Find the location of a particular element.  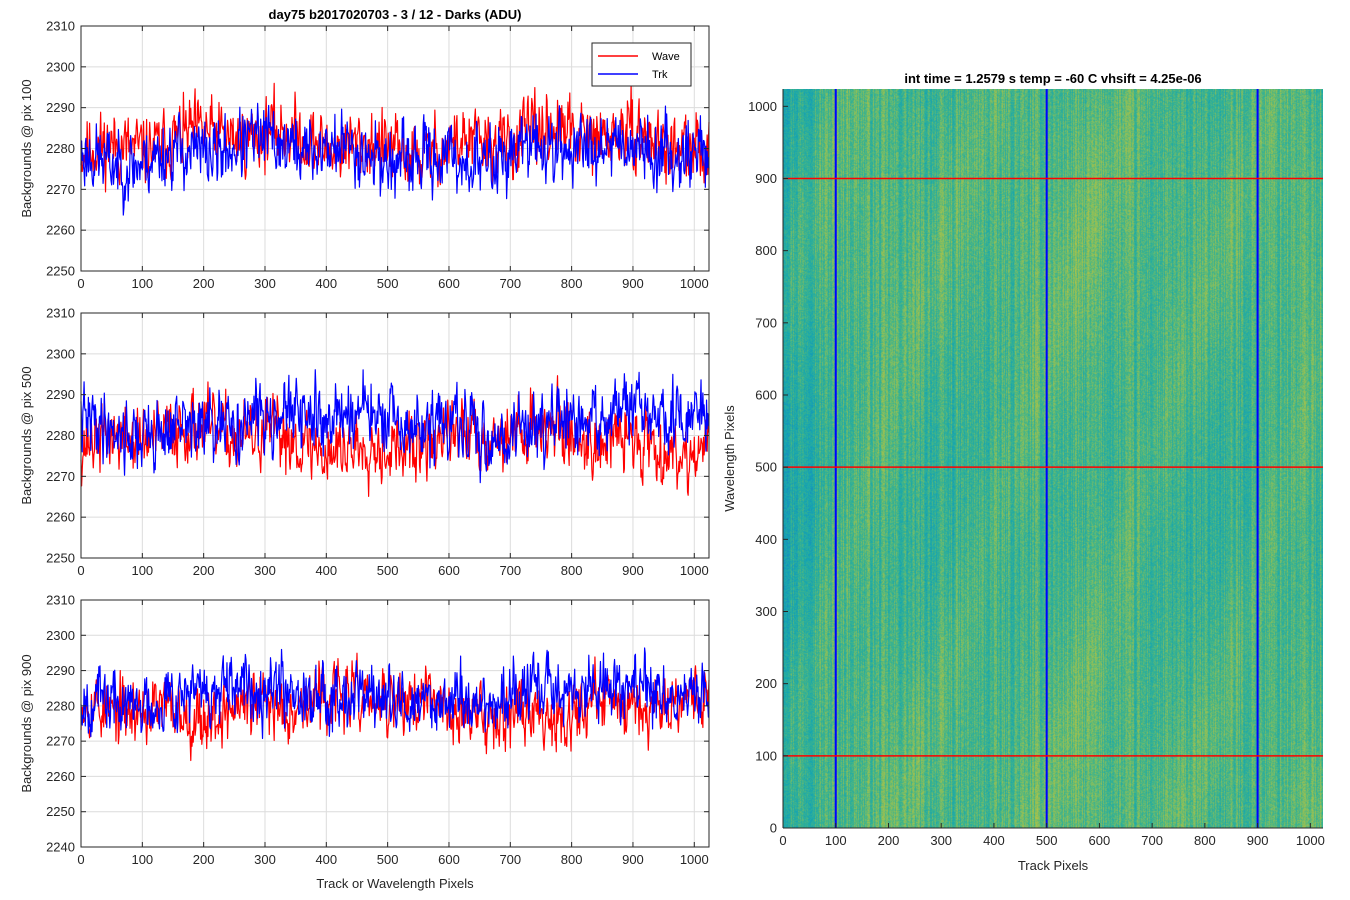

y-tick-label: 600 is located at coordinates (766, 394).